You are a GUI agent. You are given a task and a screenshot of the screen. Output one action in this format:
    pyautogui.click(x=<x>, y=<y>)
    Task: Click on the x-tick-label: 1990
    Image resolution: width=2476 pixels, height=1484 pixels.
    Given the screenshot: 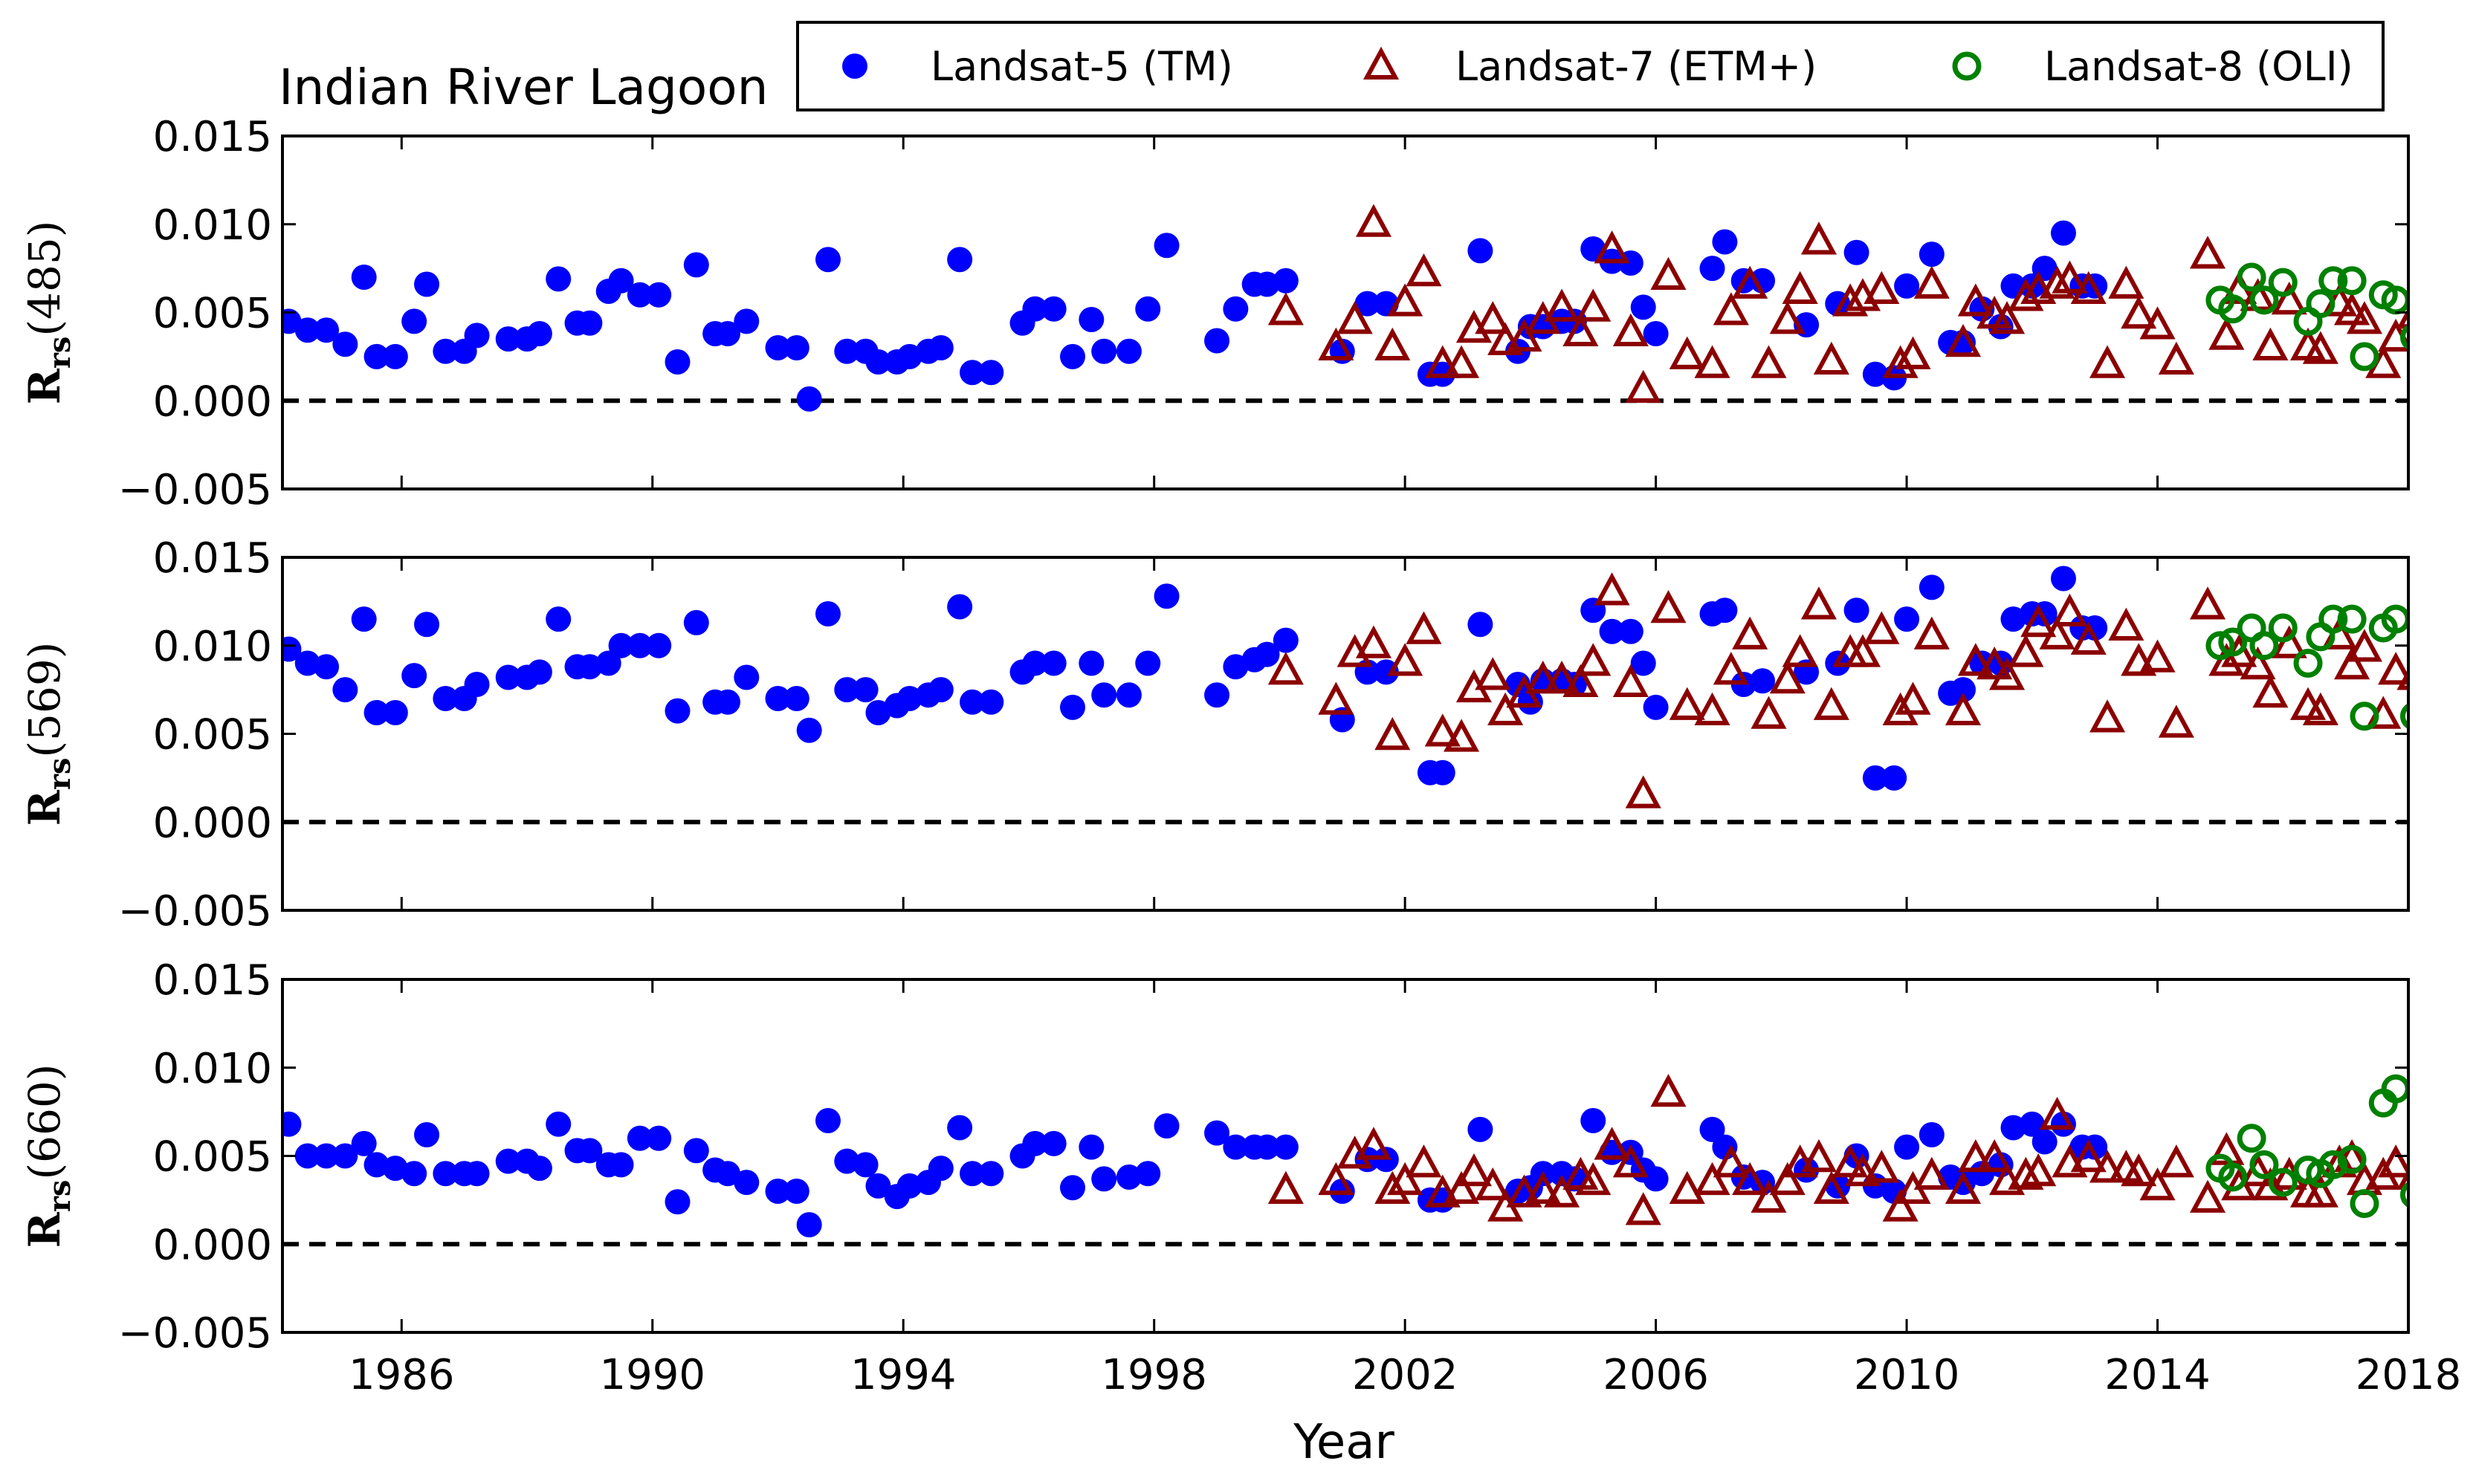 What is the action you would take?
    pyautogui.click(x=653, y=1375)
    